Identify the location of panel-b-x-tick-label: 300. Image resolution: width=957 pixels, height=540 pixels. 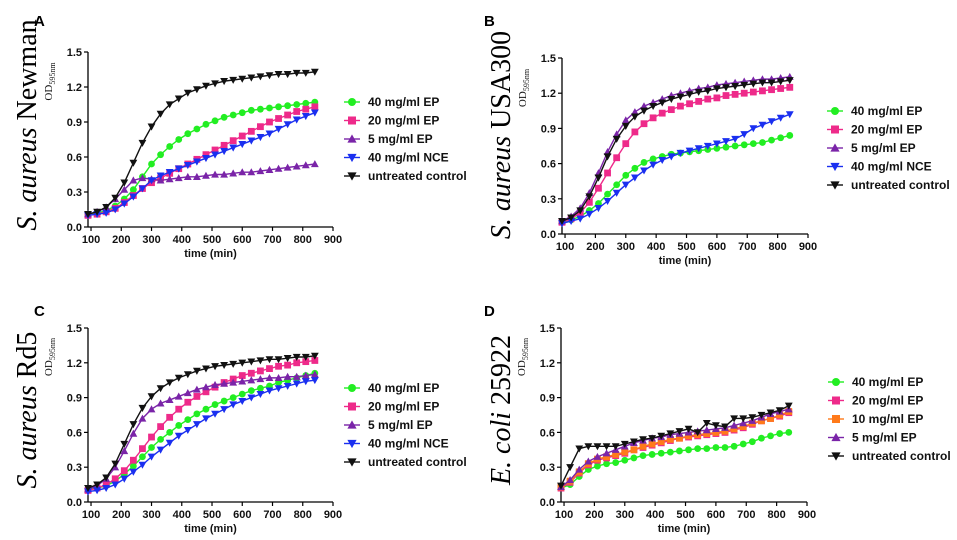
(626, 247).